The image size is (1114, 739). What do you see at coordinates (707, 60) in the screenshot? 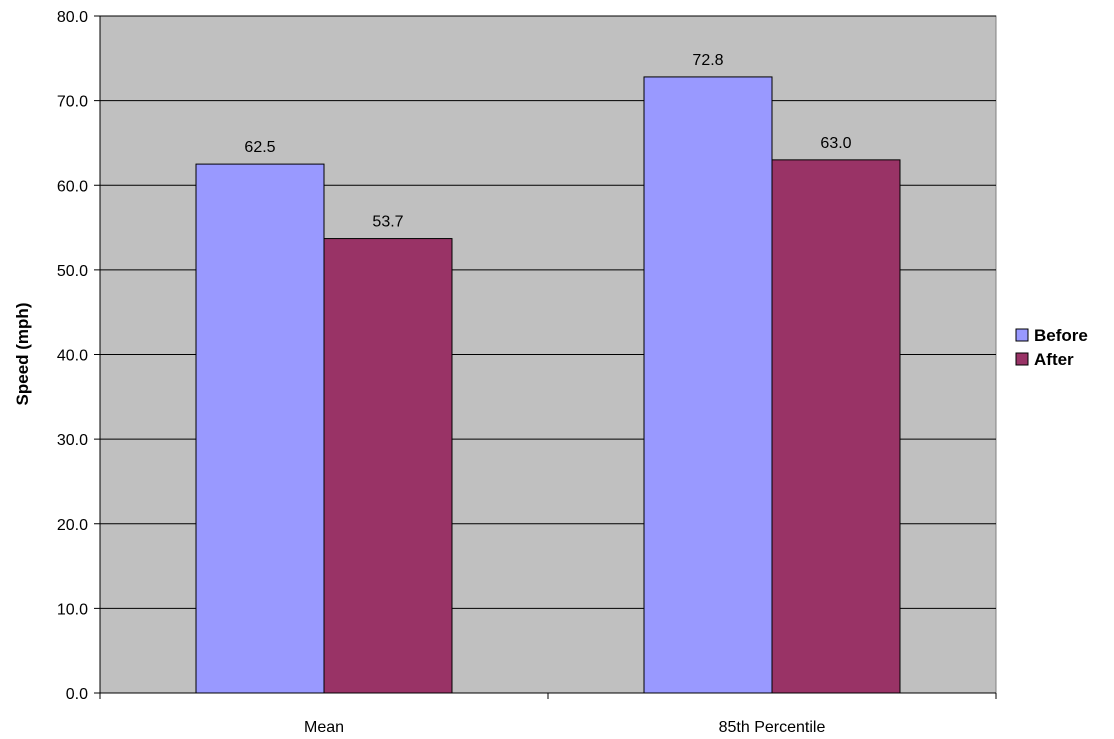
I see `data-label: 72.8` at bounding box center [707, 60].